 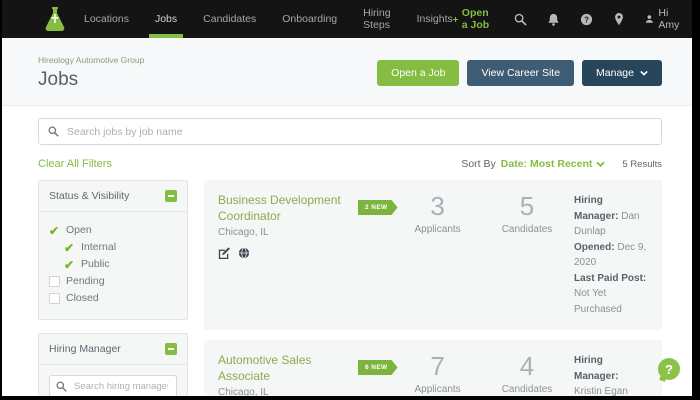 I want to click on hiring-manager-search-input, so click(x=121, y=386).